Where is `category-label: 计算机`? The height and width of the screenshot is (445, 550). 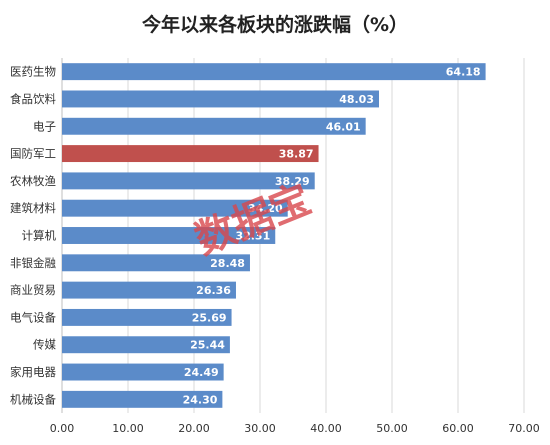
category-label: 计算机 is located at coordinates (39, 236).